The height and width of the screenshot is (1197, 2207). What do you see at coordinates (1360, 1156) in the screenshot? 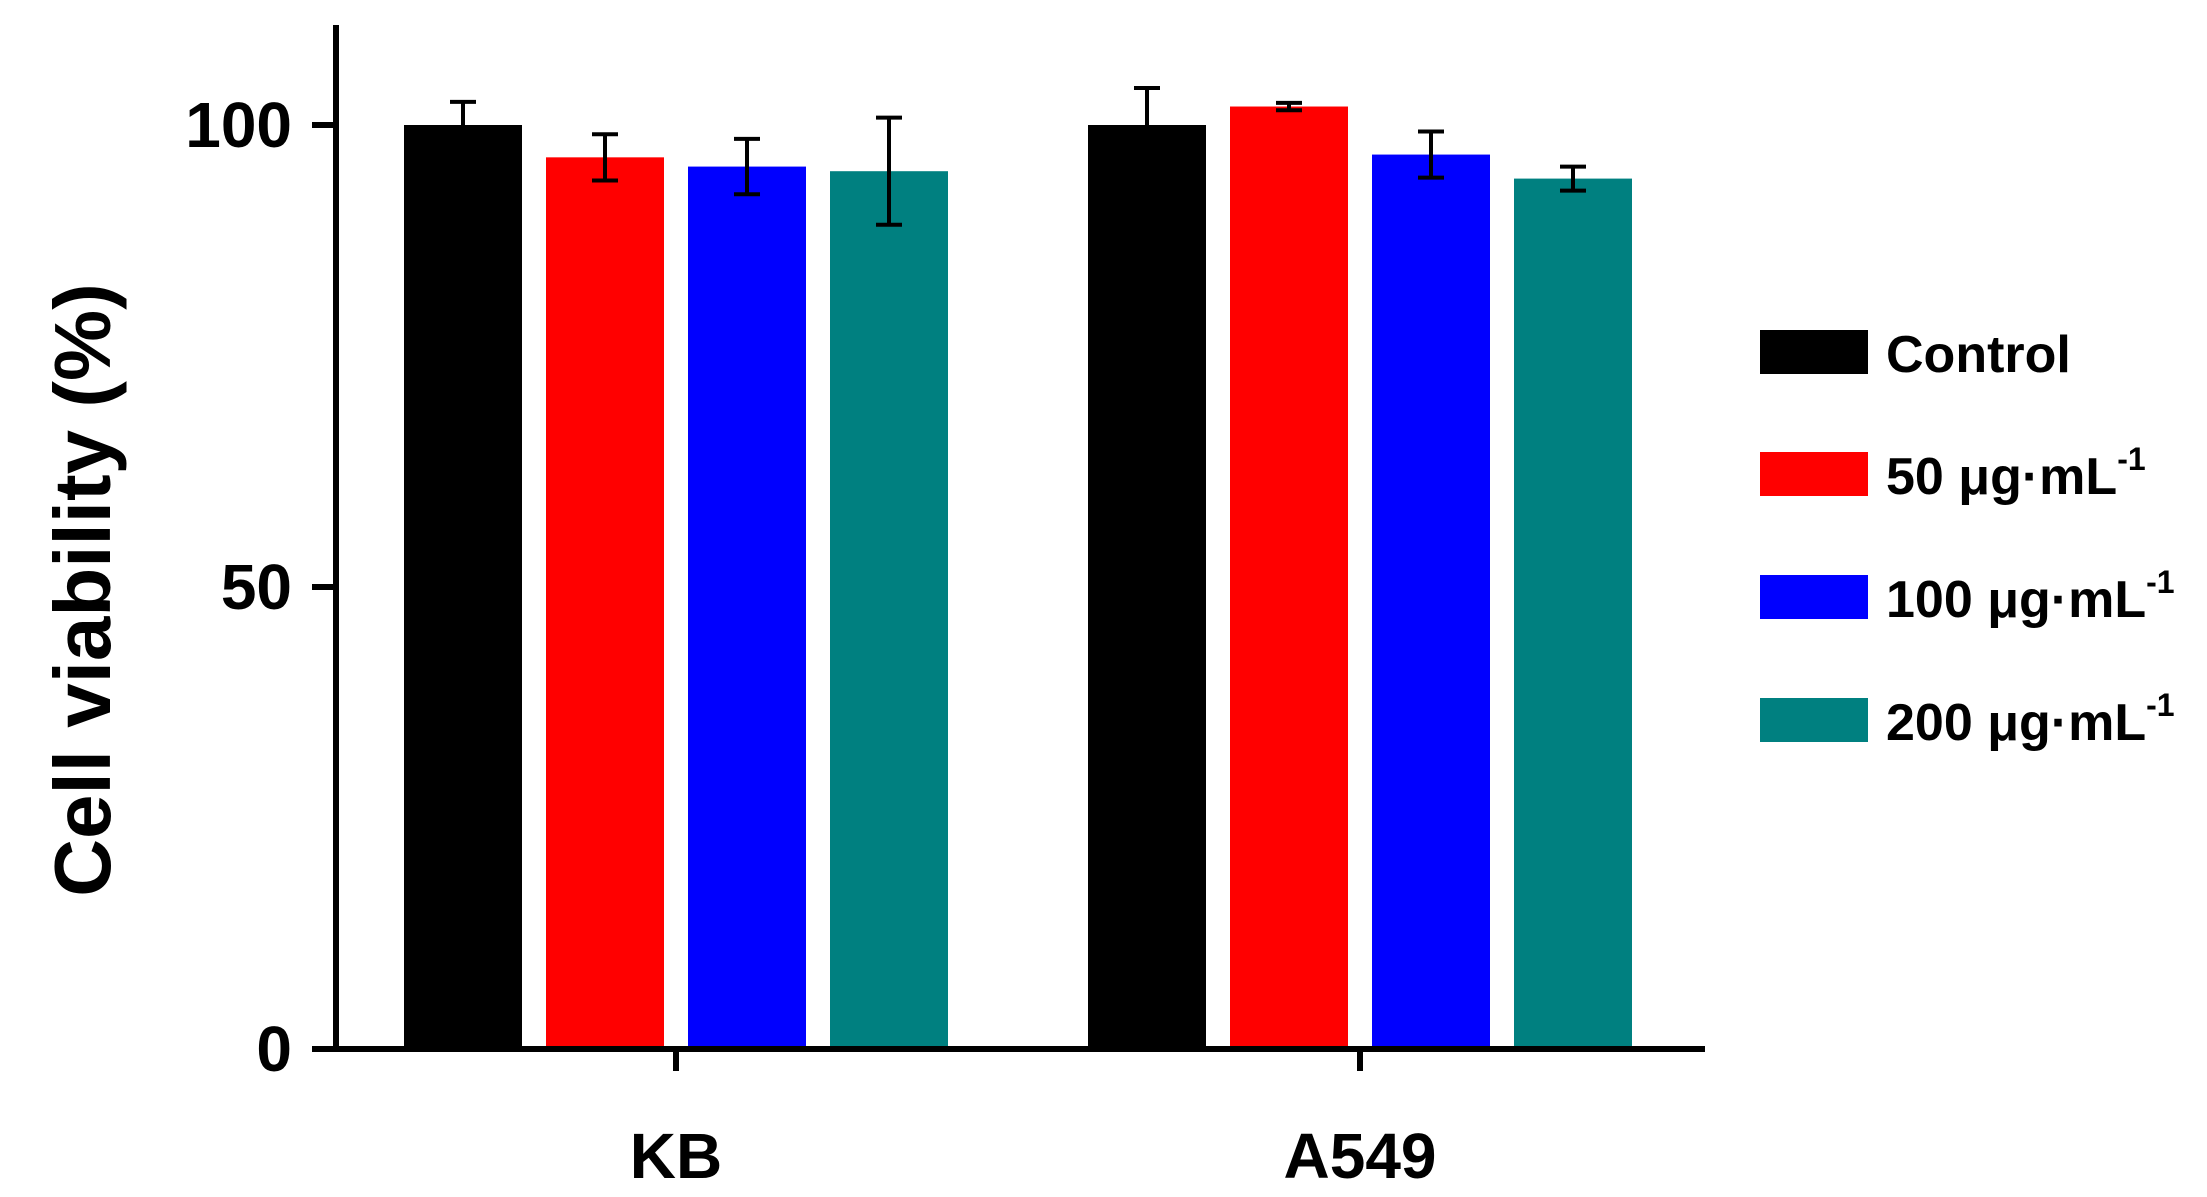
I see `x-tick-label-a549: A549` at bounding box center [1360, 1156].